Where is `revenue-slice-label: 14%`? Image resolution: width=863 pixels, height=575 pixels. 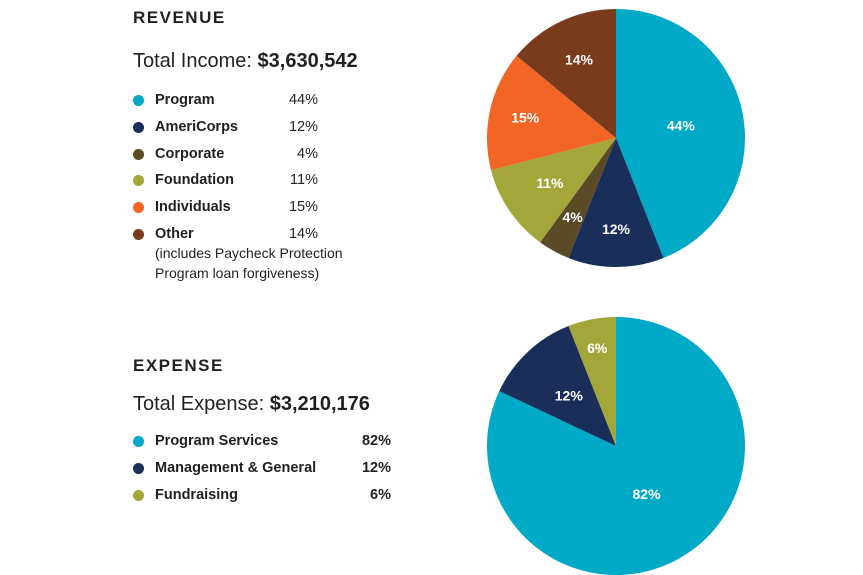 revenue-slice-label: 14% is located at coordinates (579, 59).